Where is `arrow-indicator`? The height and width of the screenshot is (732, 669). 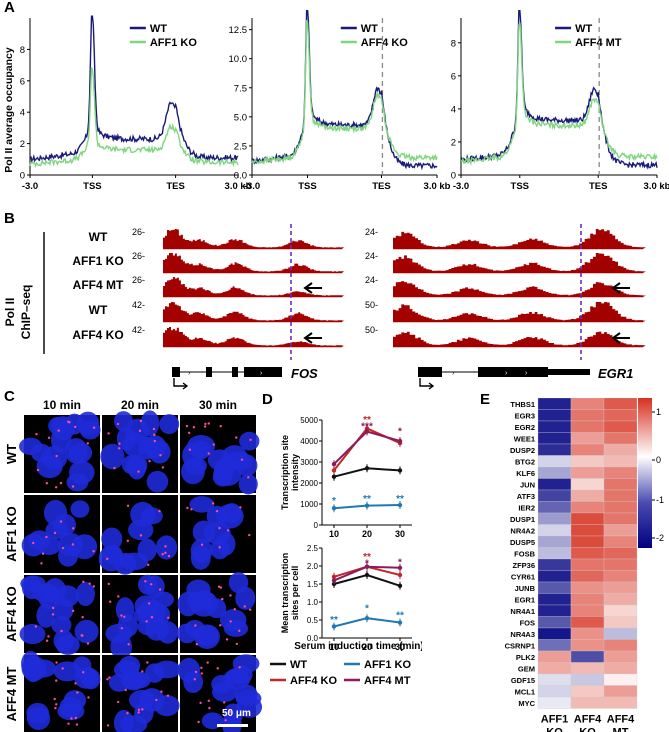 arrow-indicator is located at coordinates (312, 338).